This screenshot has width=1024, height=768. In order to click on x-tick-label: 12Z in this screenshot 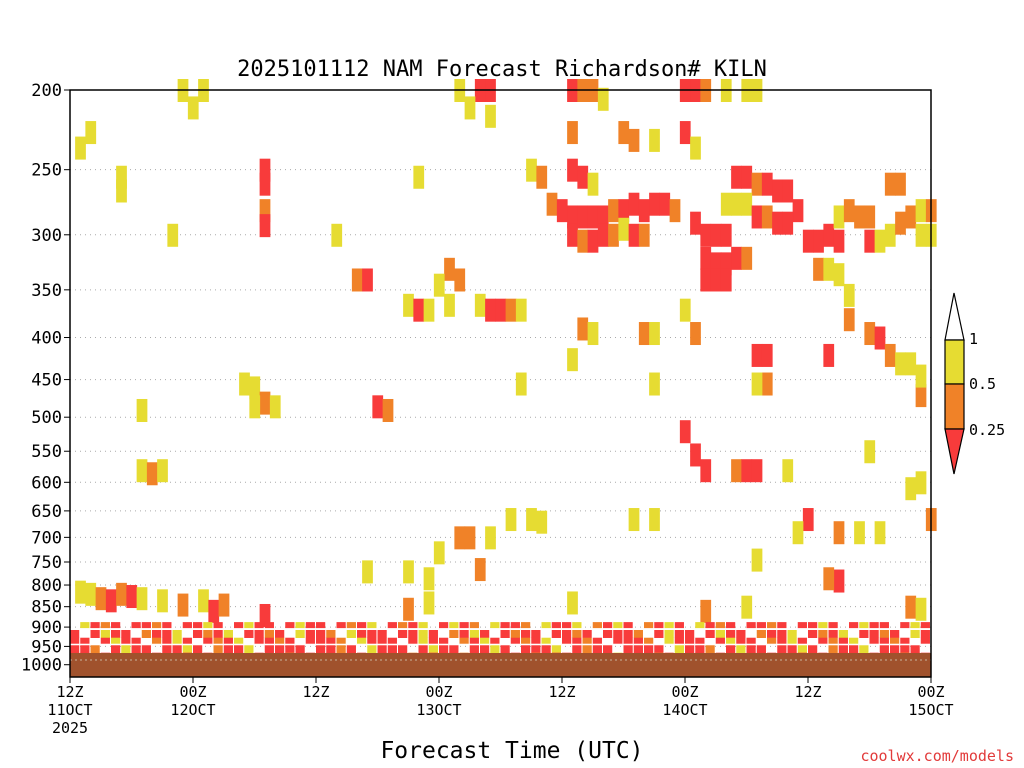, I will do `click(315, 692)`.